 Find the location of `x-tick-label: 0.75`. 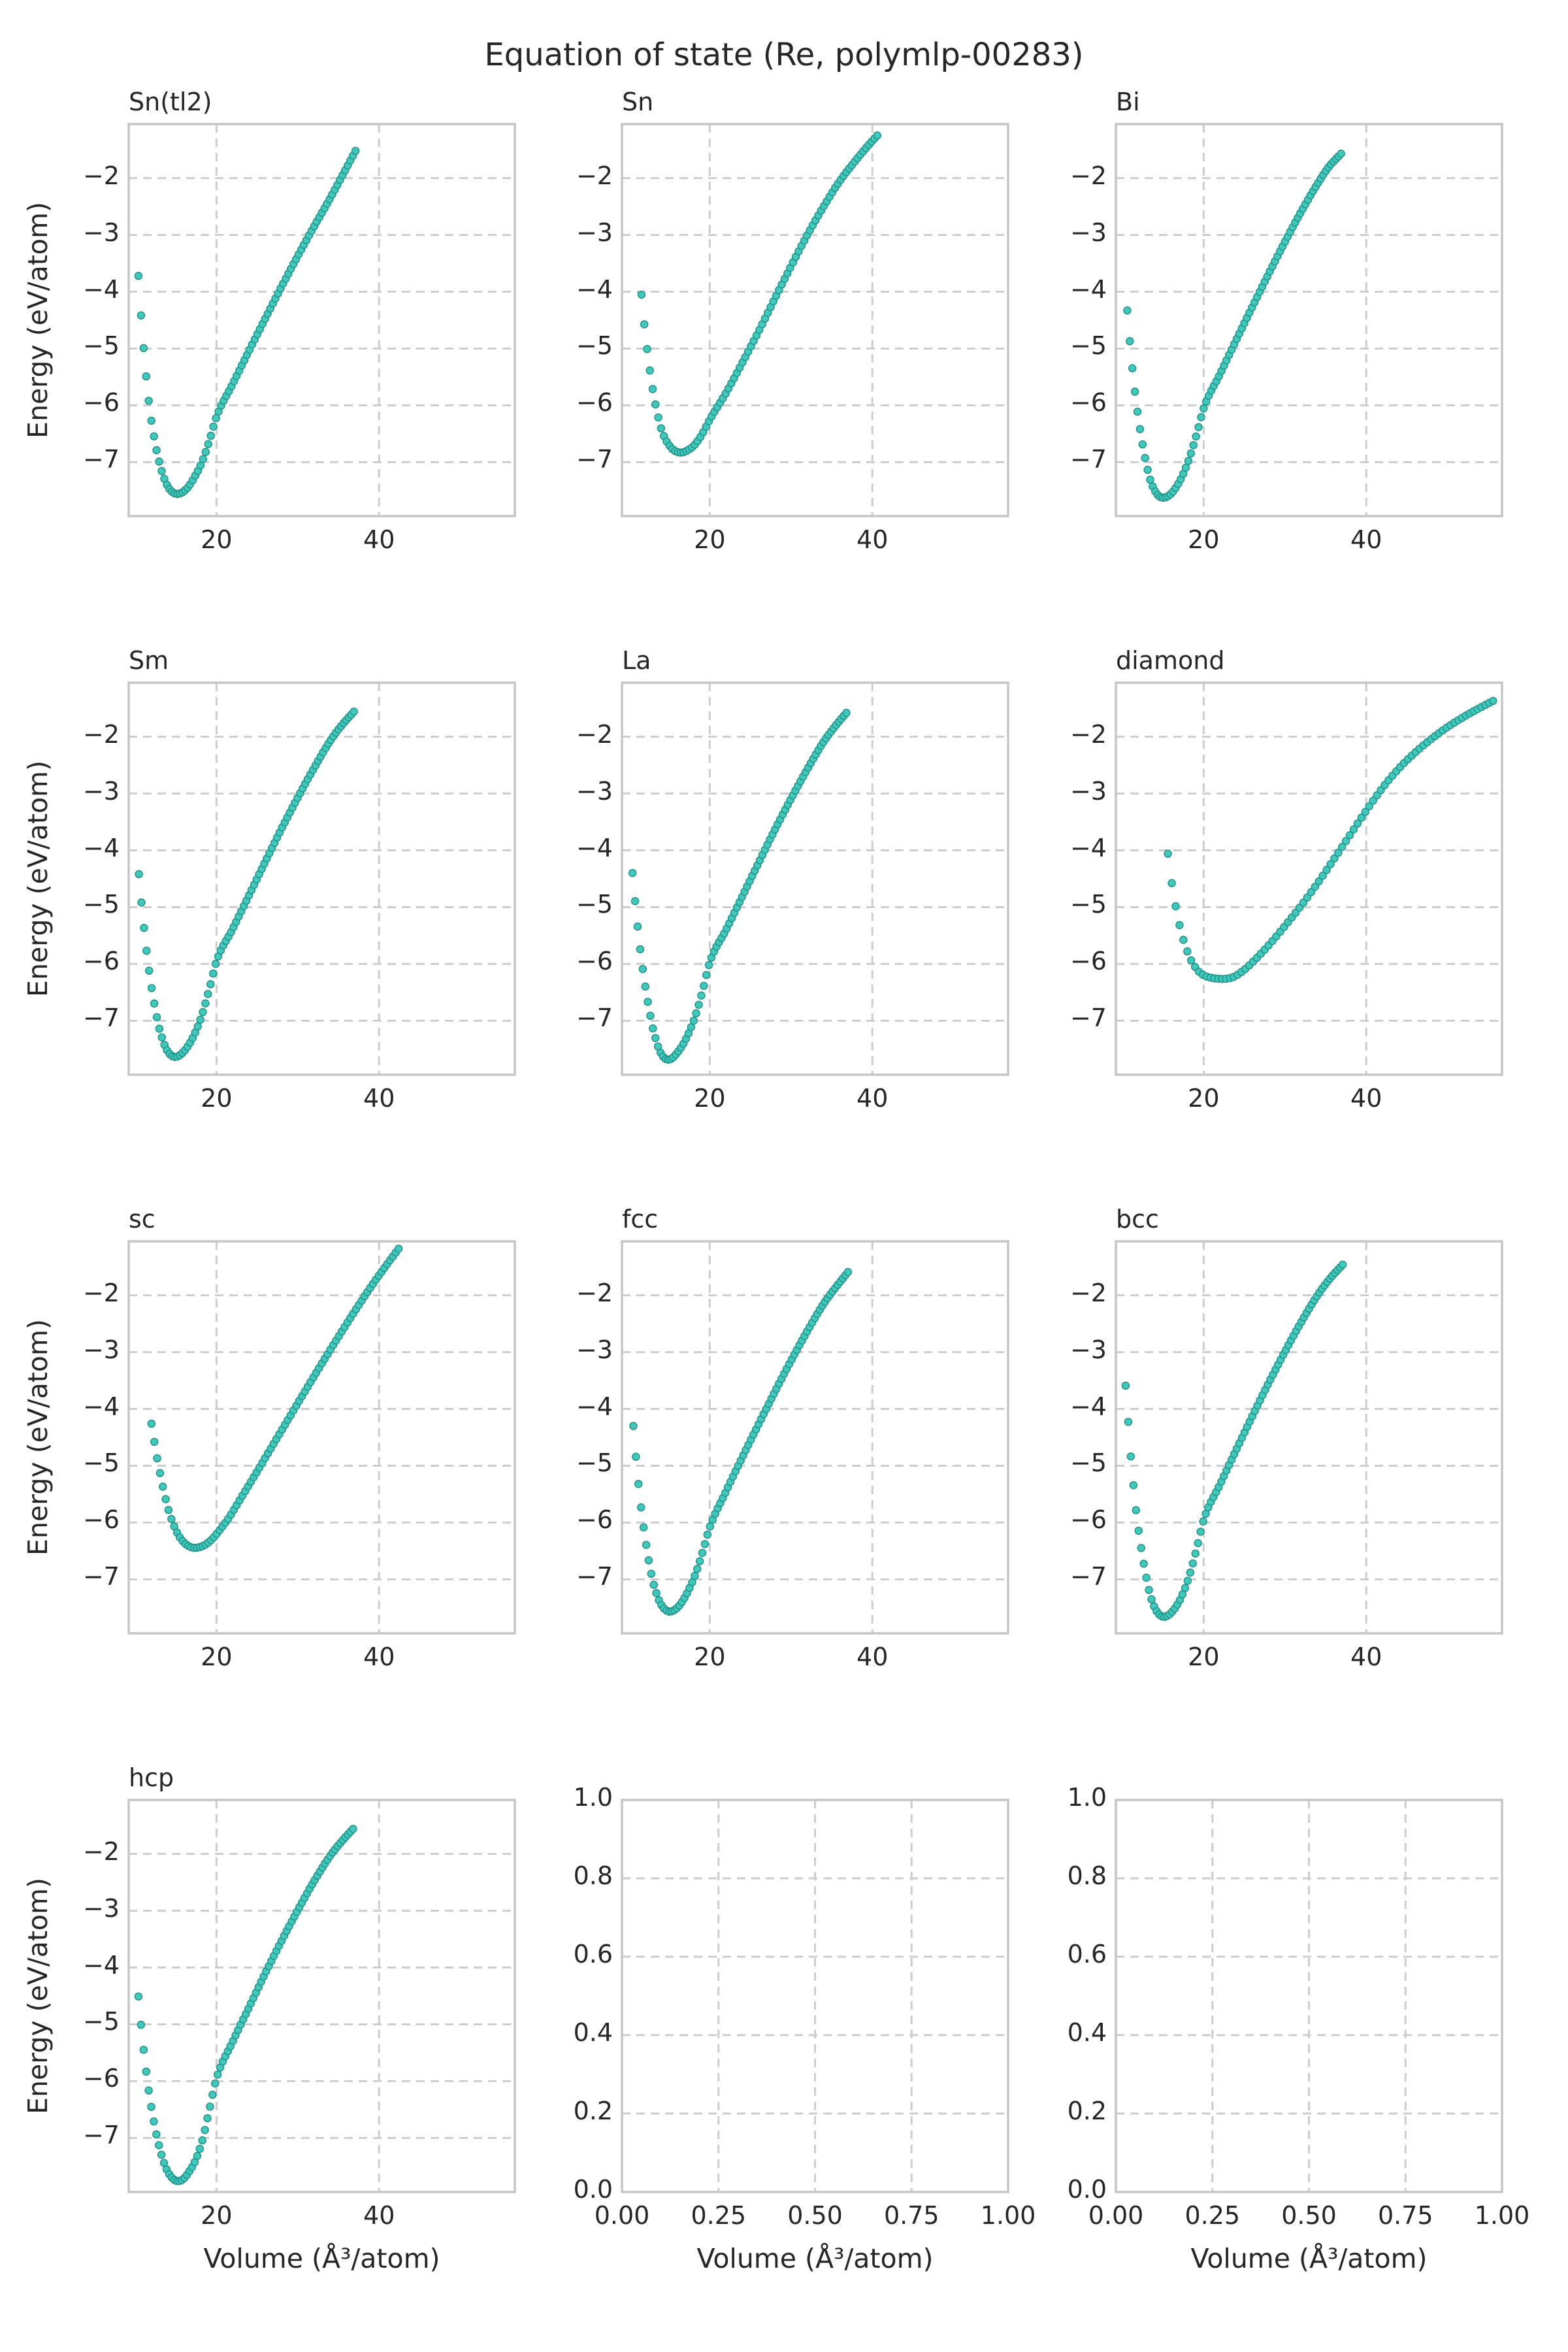

x-tick-label: 0.75 is located at coordinates (1405, 2215).